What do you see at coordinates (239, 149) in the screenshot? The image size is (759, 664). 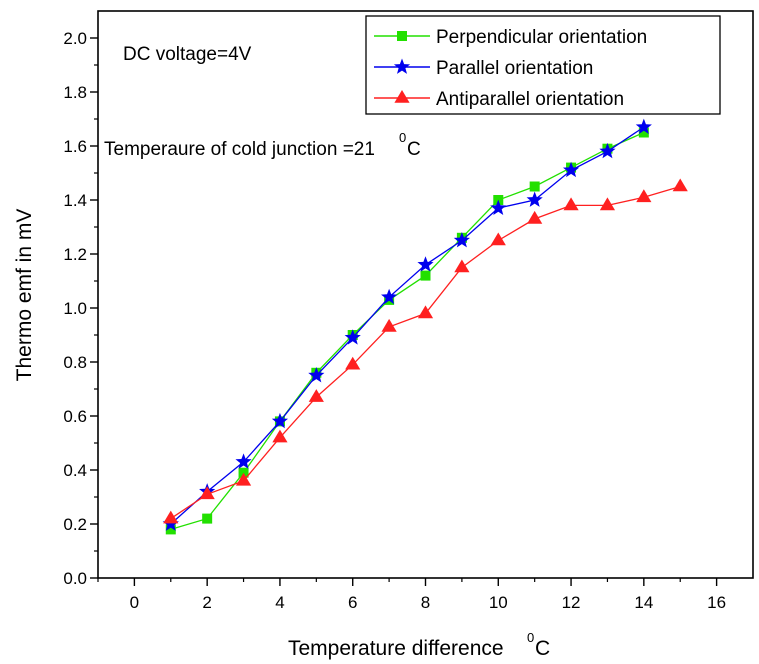 I see `cold-junction-annotation: Temperaure of cold junction =21` at bounding box center [239, 149].